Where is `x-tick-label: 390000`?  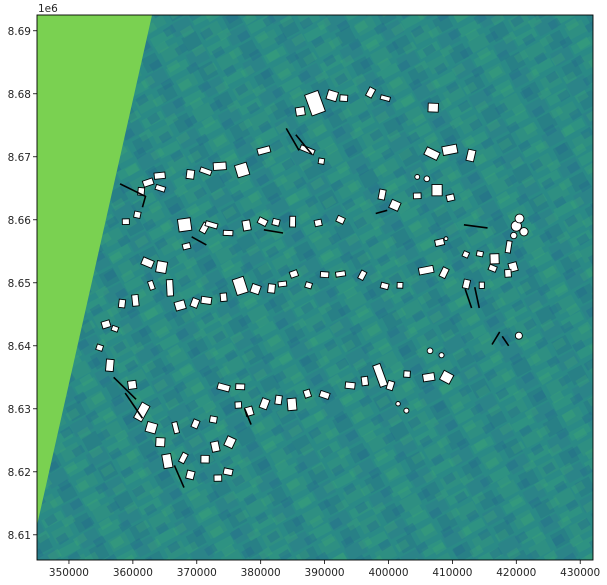
x-tick-label: 390000 is located at coordinates (325, 573).